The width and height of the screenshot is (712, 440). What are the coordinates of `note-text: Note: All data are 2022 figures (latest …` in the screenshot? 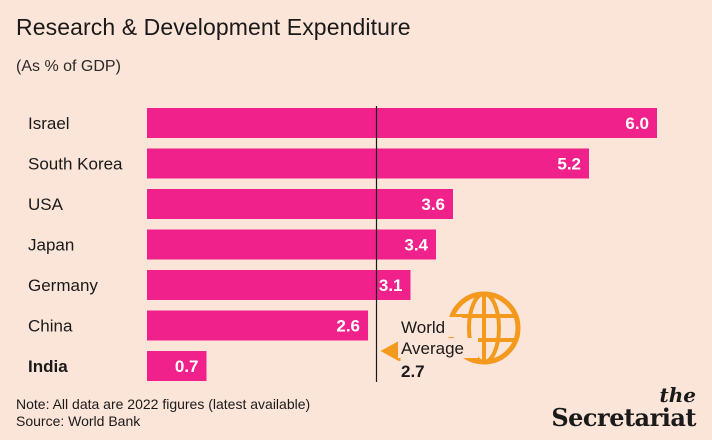 It's located at (163, 404).